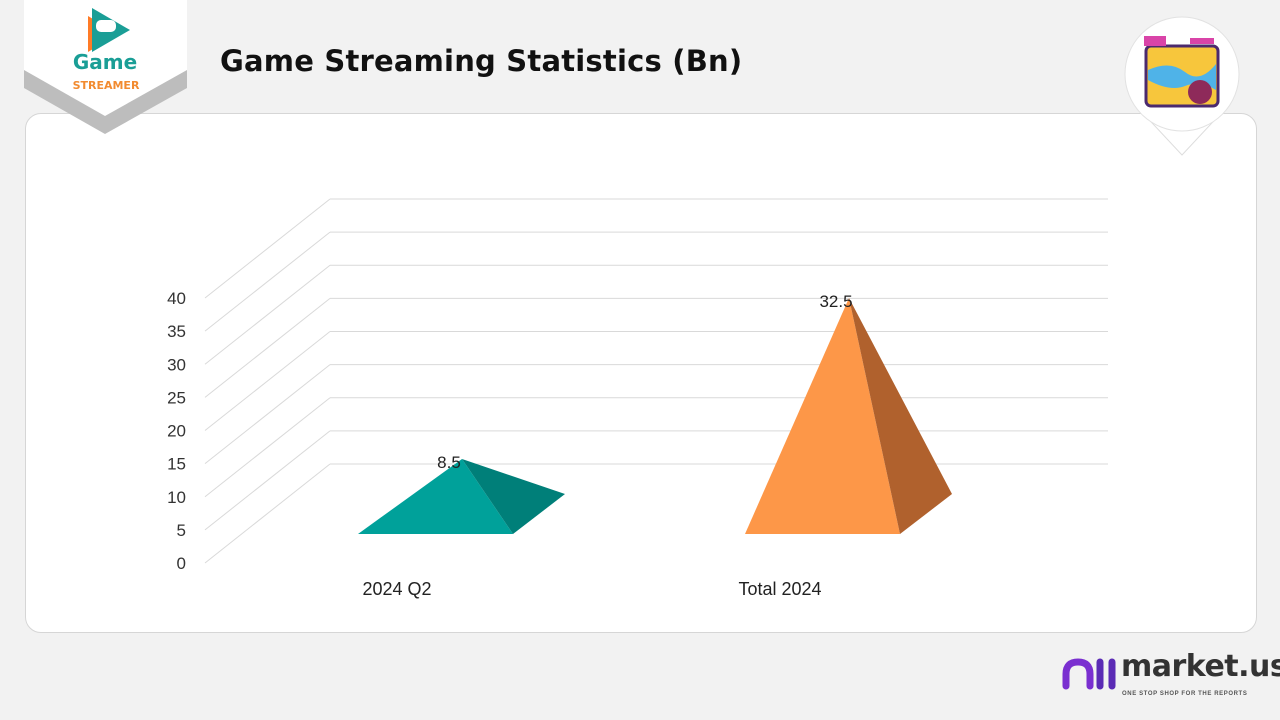  I want to click on y-tick-label: 5, so click(181, 530).